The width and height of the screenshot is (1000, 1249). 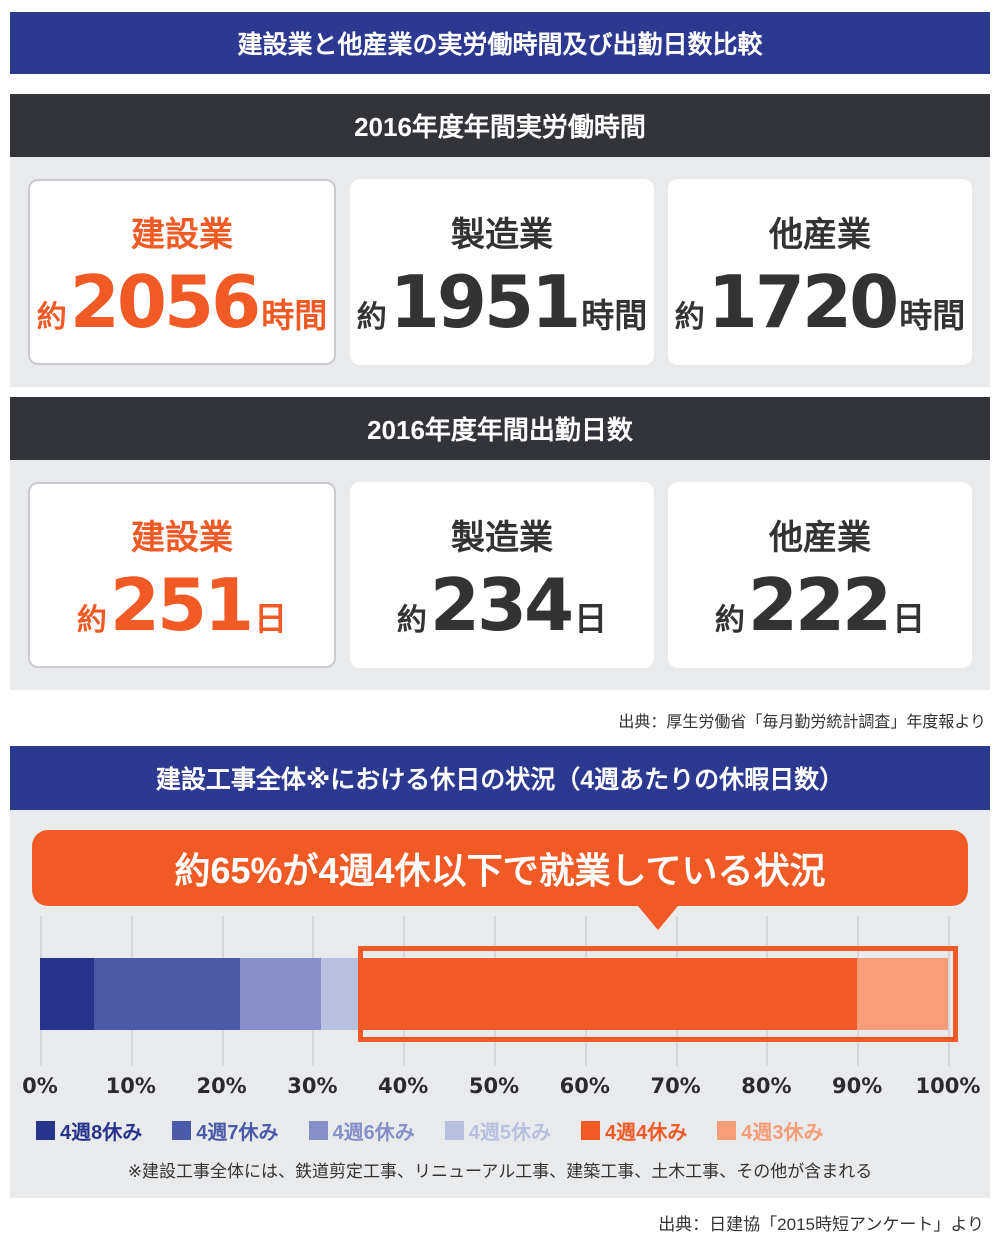 I want to click on legend-label: 4週8休み, so click(x=101, y=1133).